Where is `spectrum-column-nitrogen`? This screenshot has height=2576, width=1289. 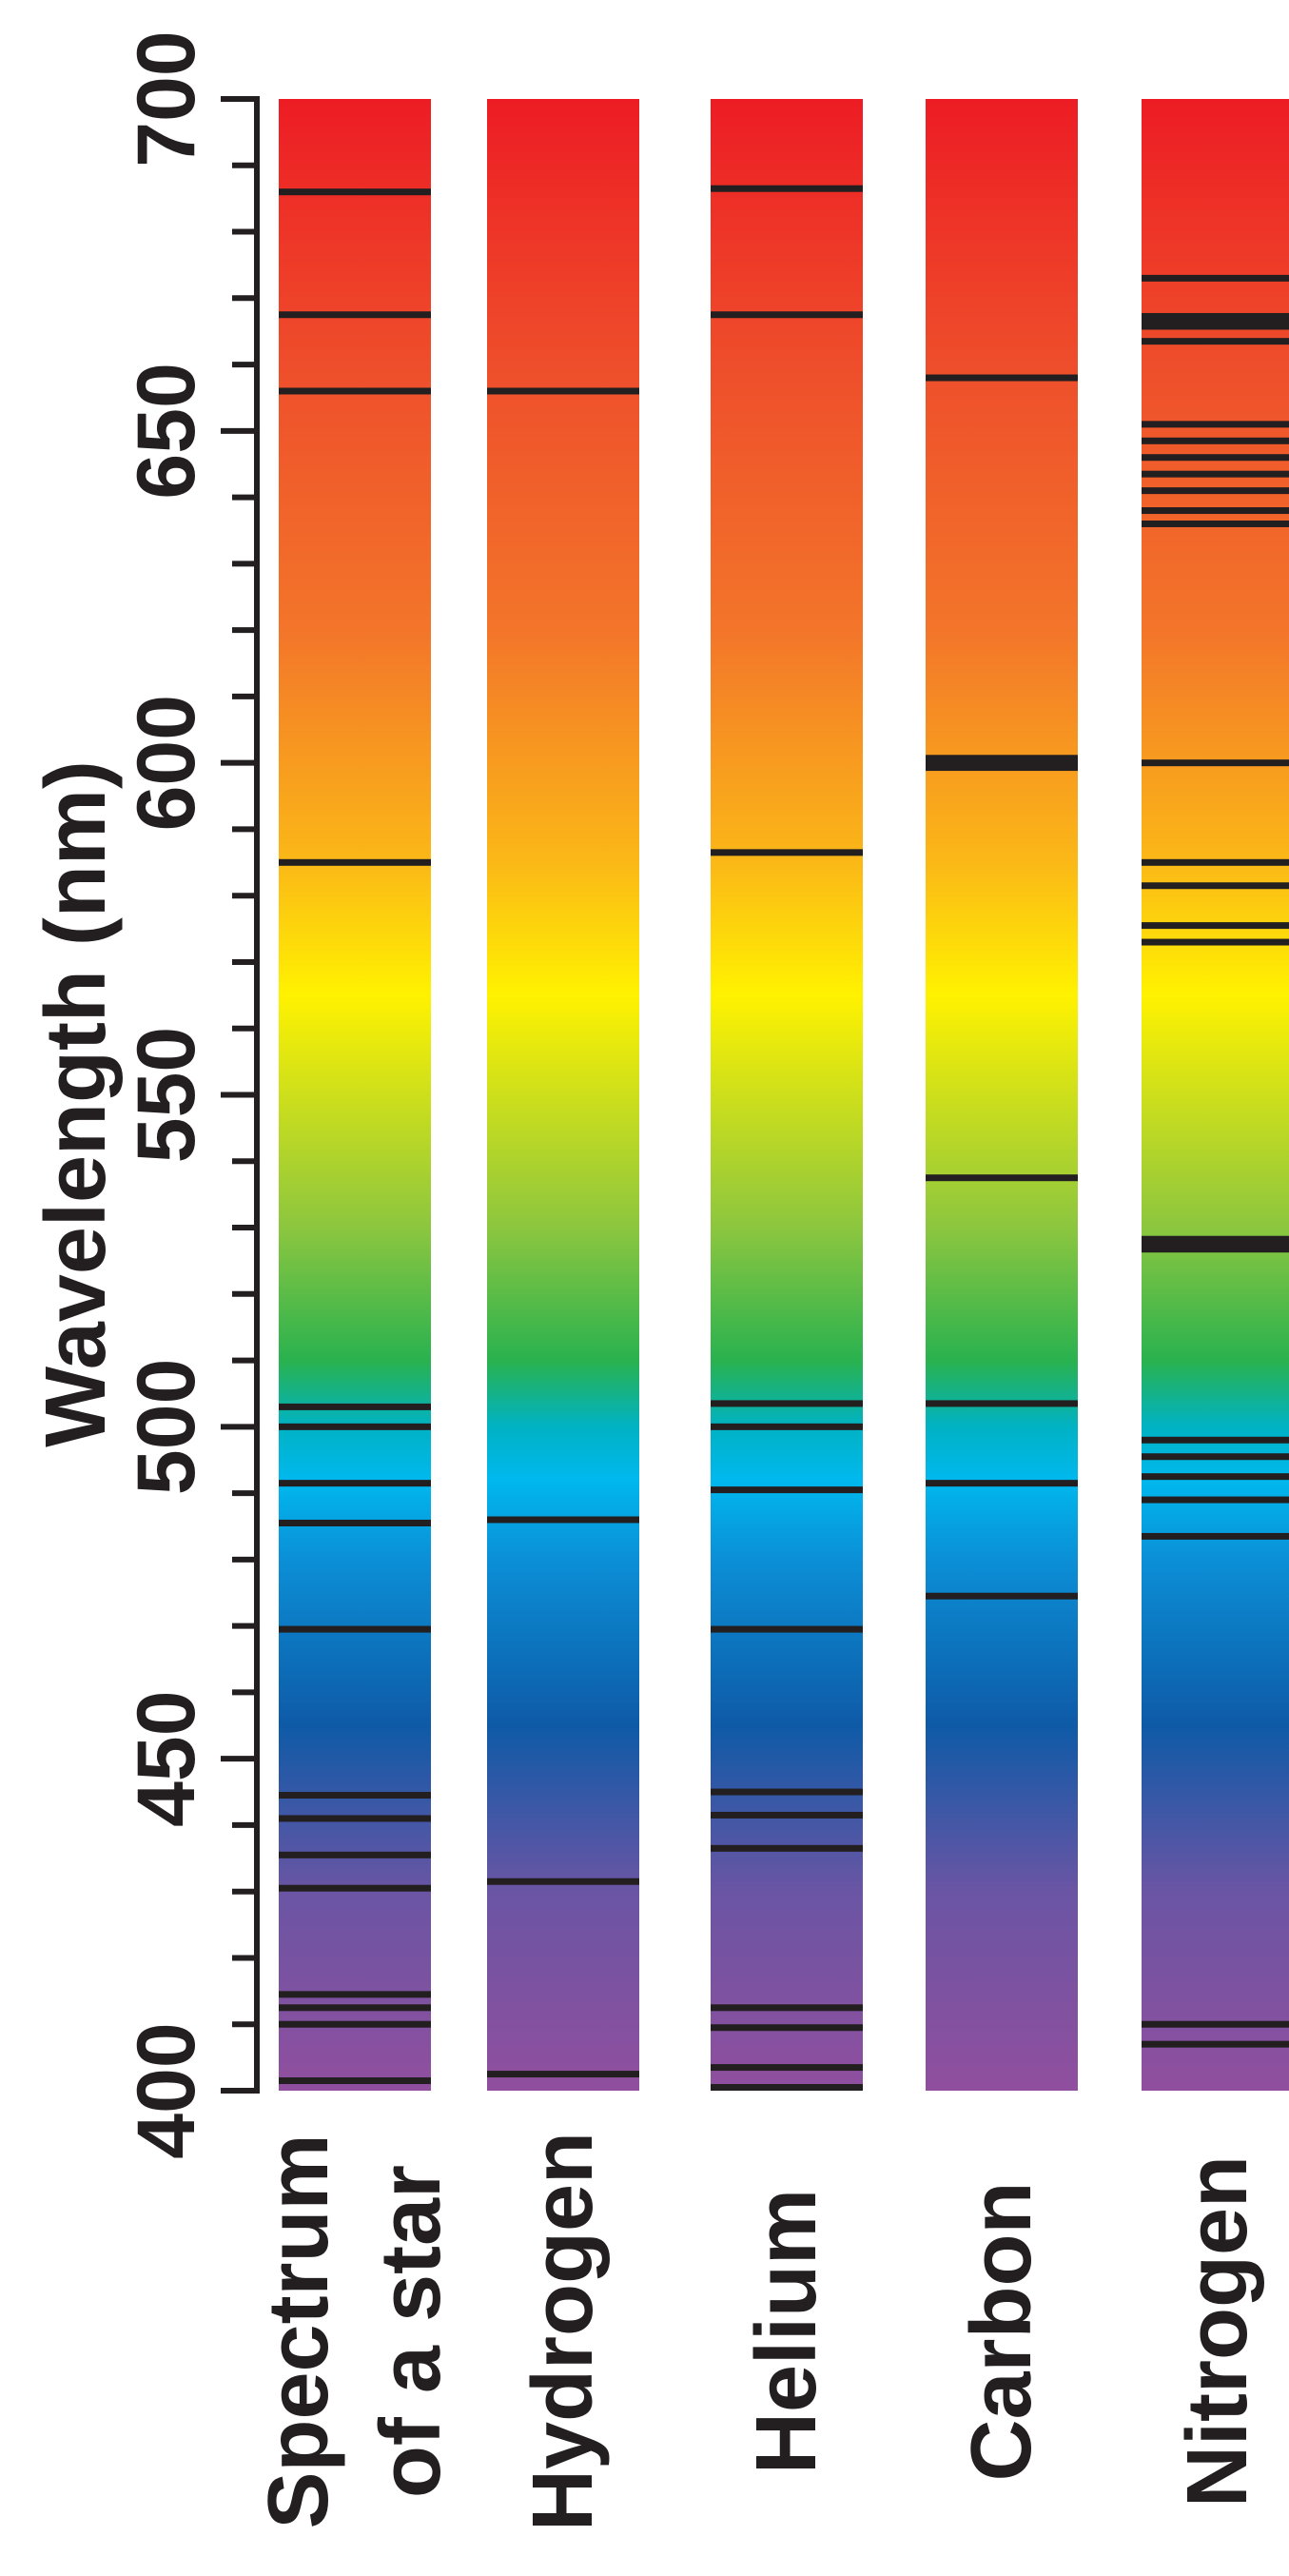 spectrum-column-nitrogen is located at coordinates (1215, 1095).